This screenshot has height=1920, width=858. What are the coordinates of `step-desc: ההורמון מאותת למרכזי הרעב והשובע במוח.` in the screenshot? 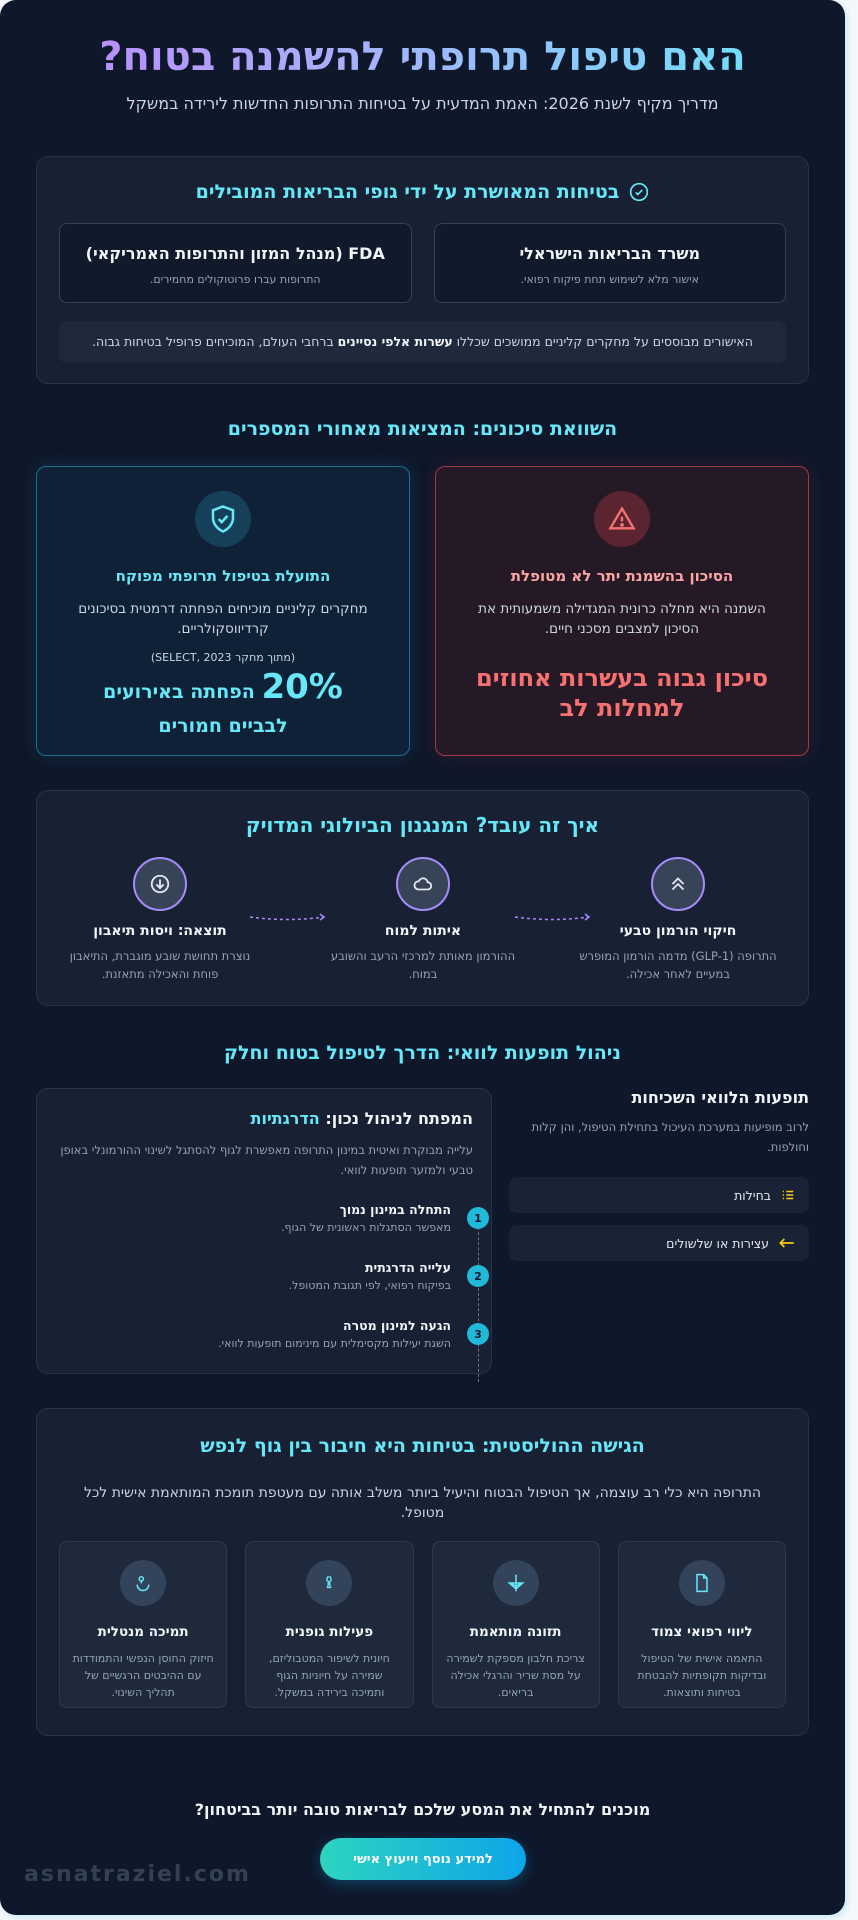 It's located at (423, 965).